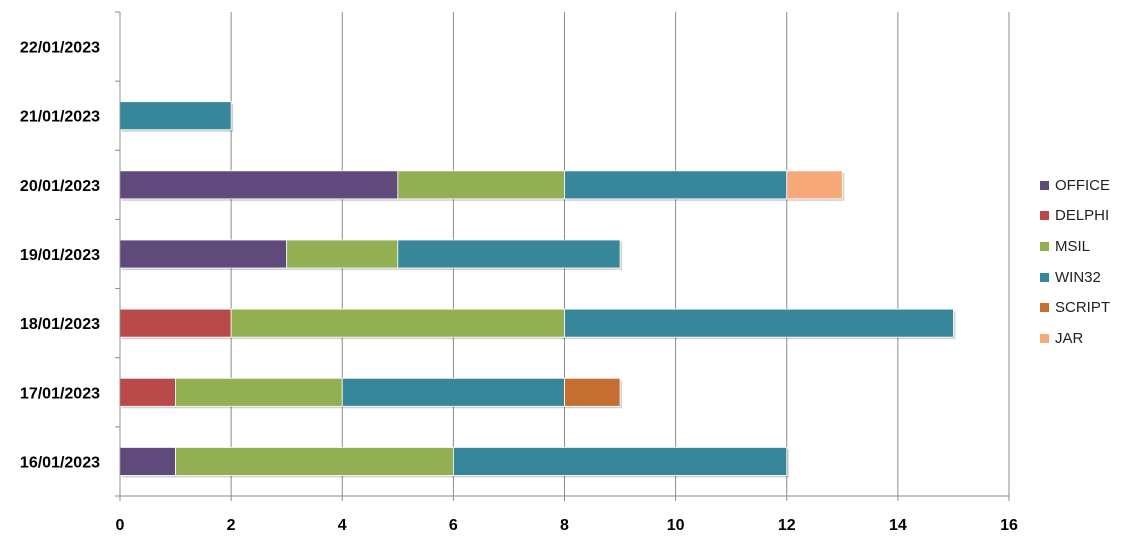  What do you see at coordinates (120, 525) in the screenshot?
I see `x-tick-label: 0` at bounding box center [120, 525].